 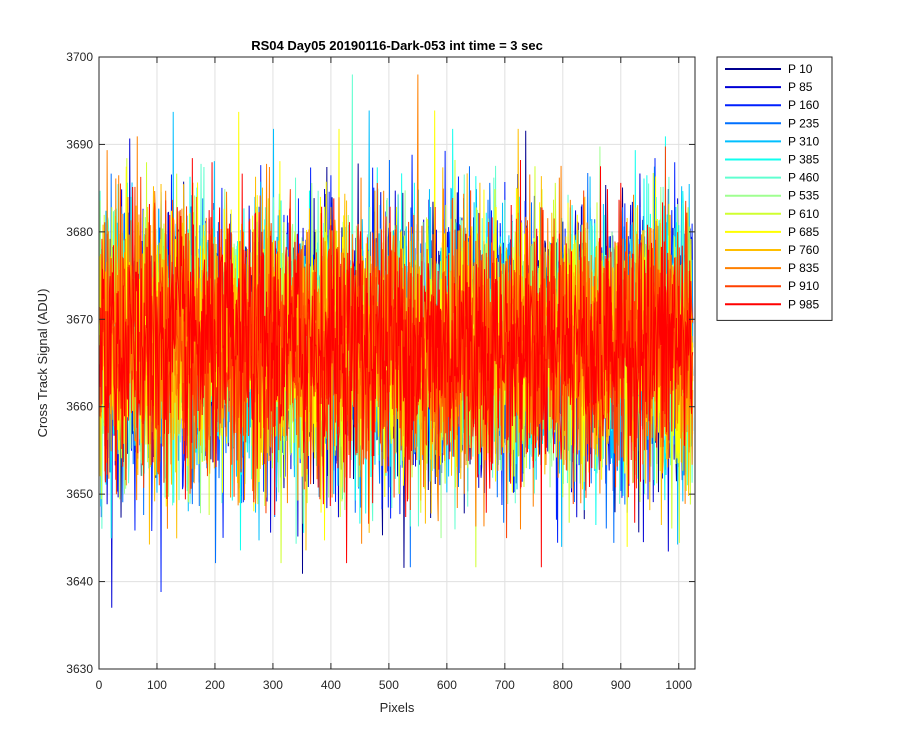 I want to click on legend-label: P 610, so click(x=803, y=214).